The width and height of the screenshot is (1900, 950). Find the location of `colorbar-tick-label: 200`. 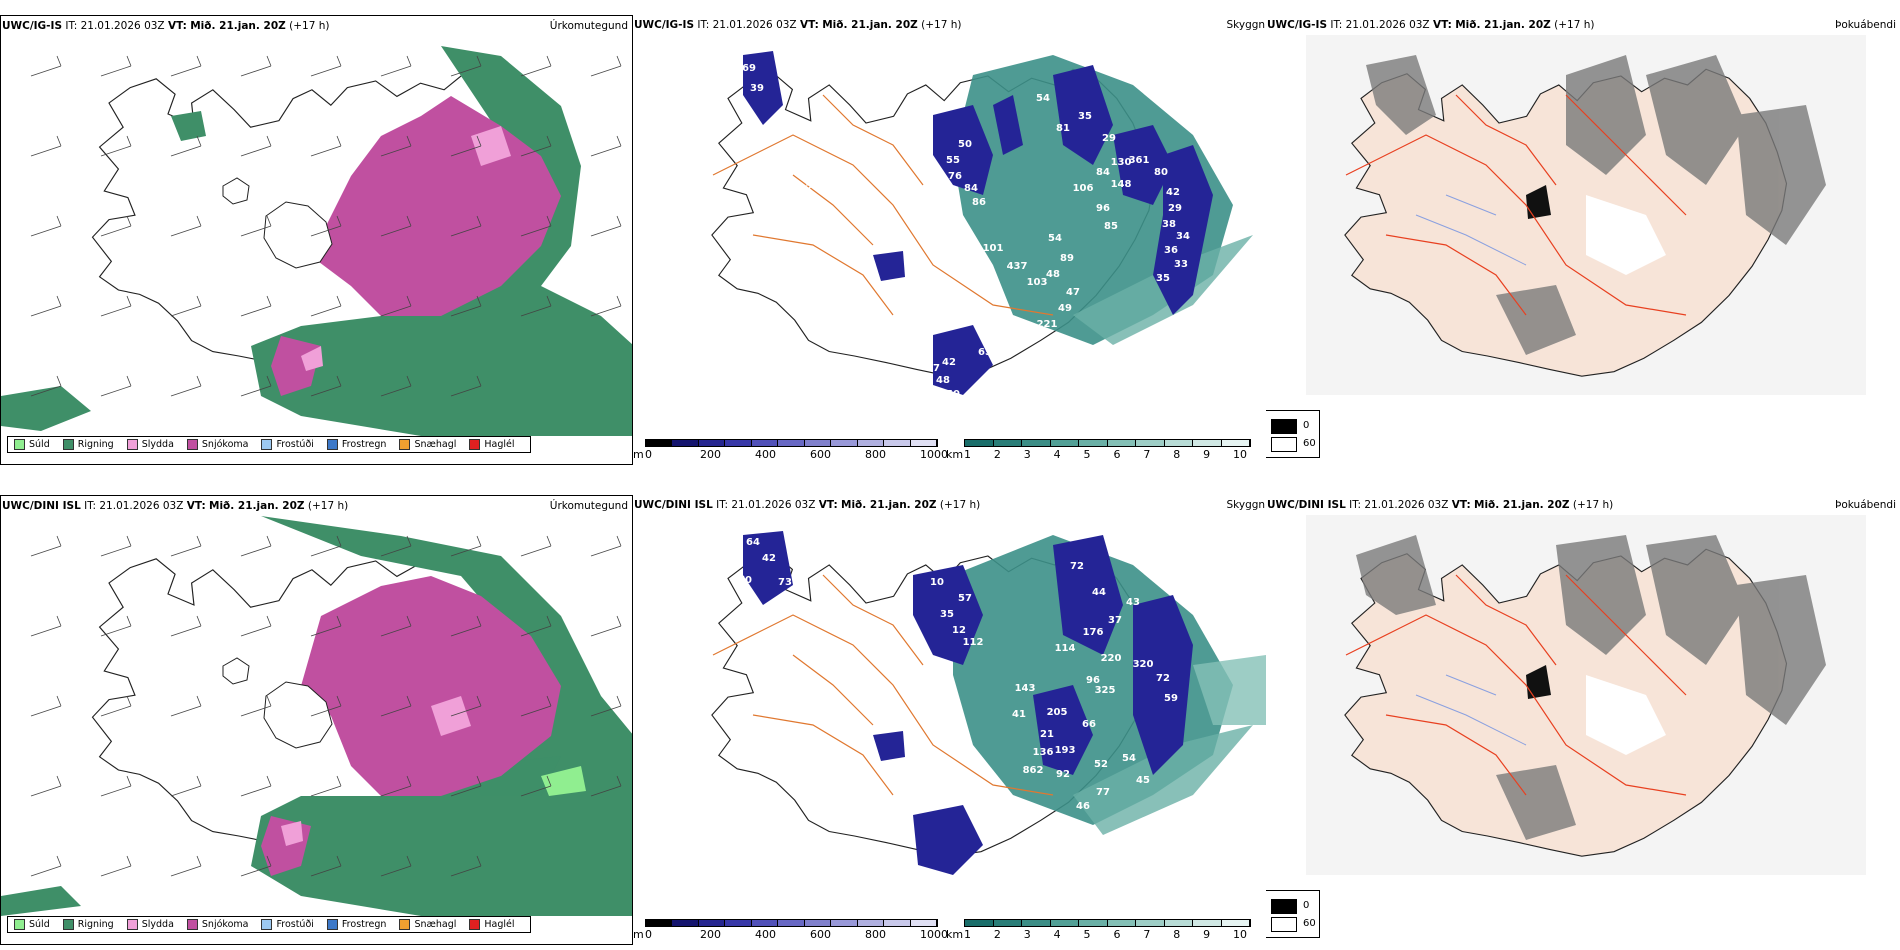

colorbar-tick-label: 200 is located at coordinates (710, 454).